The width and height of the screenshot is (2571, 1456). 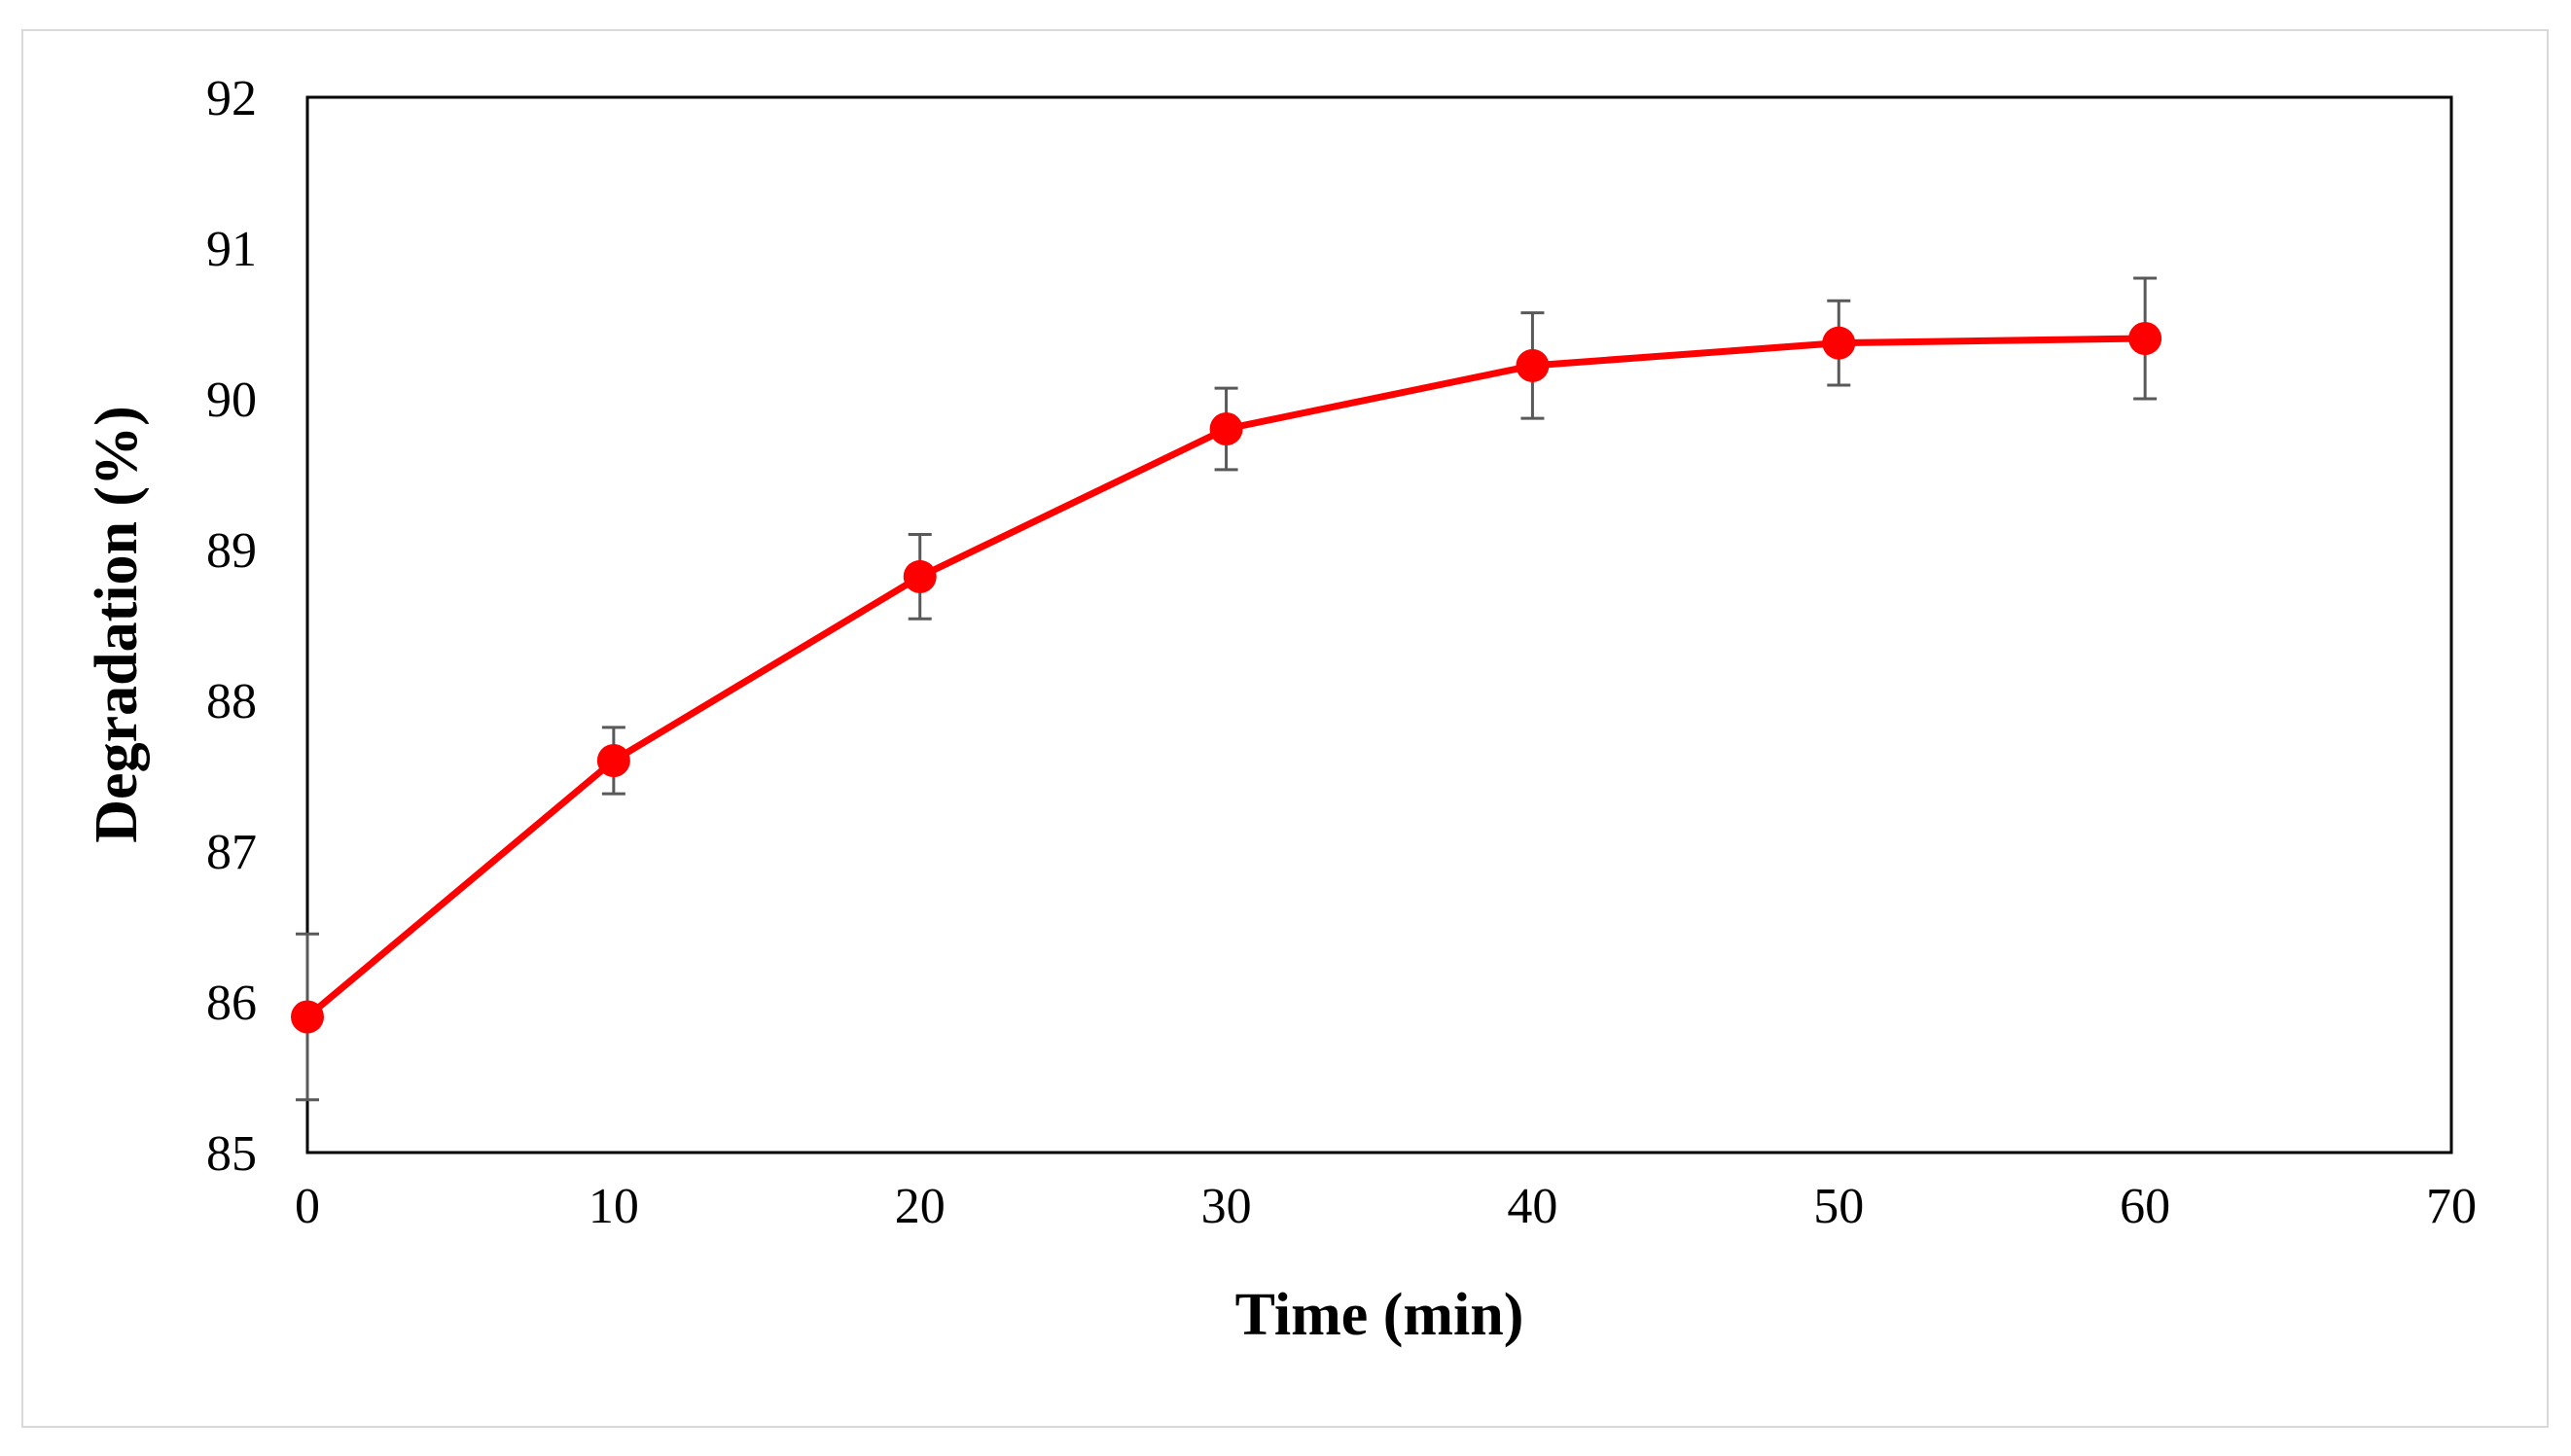 I want to click on x-tick-label: 30, so click(x=1227, y=1206).